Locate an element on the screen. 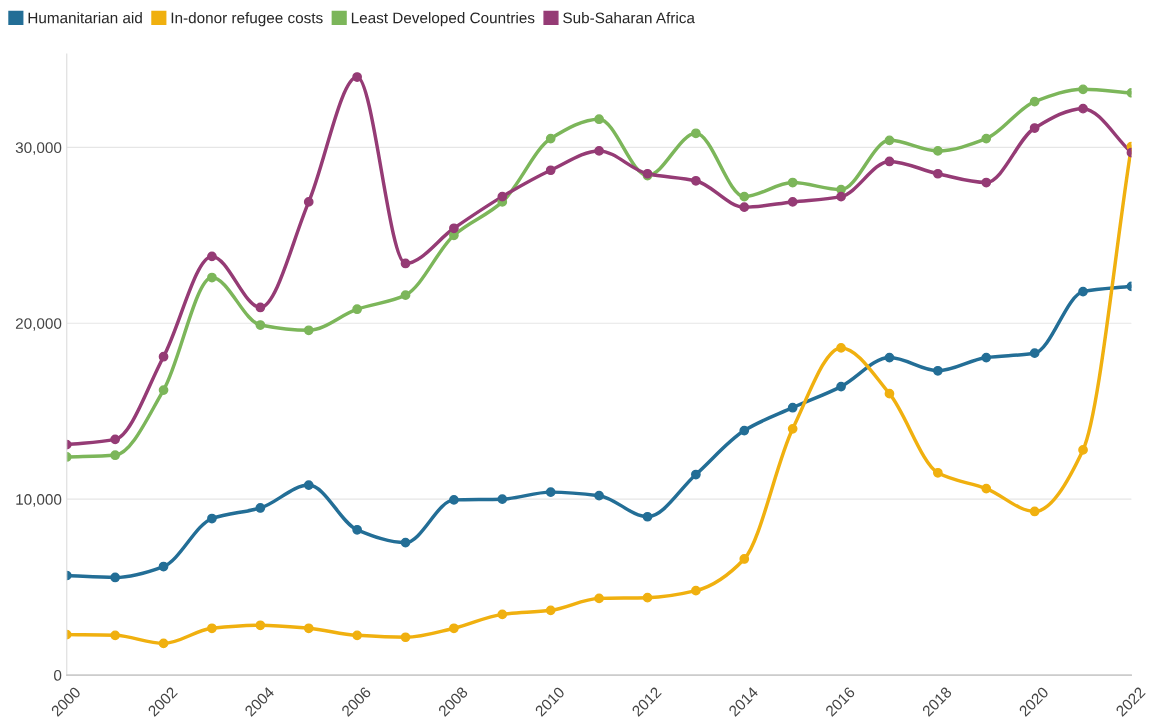 The height and width of the screenshot is (722, 1151). y-tick-label: 20,000 is located at coordinates (38, 324).